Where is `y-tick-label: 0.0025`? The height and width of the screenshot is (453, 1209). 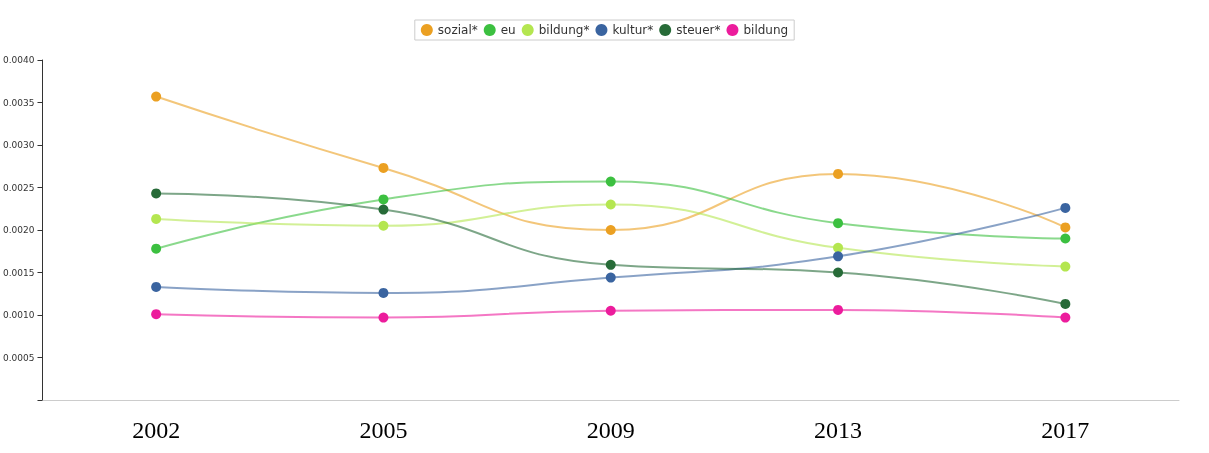
y-tick-label: 0.0025 is located at coordinates (18, 187).